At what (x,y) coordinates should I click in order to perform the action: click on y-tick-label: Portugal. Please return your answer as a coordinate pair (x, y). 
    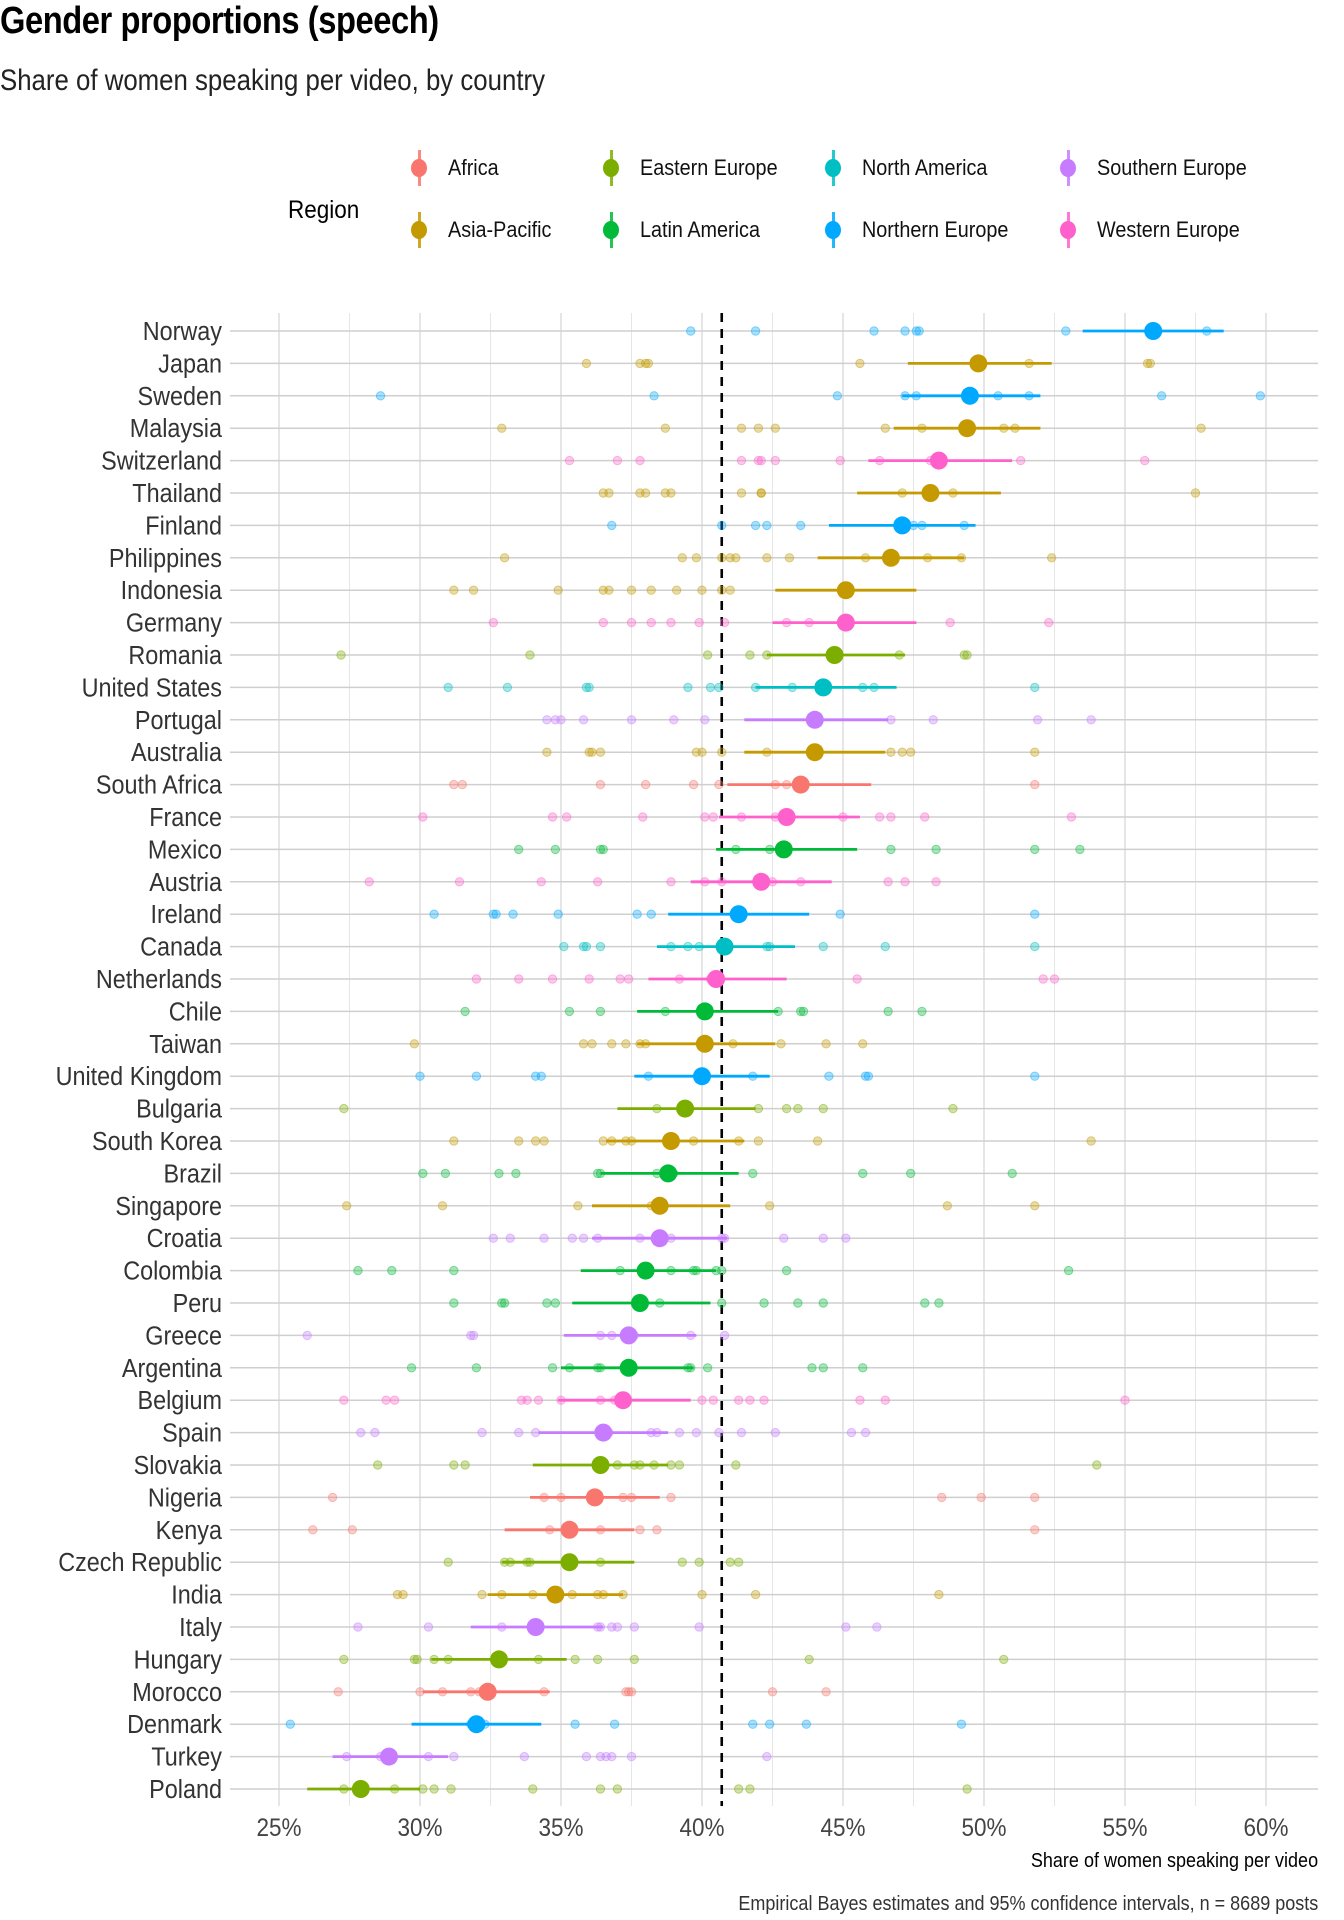
    Looking at the image, I should click on (178, 721).